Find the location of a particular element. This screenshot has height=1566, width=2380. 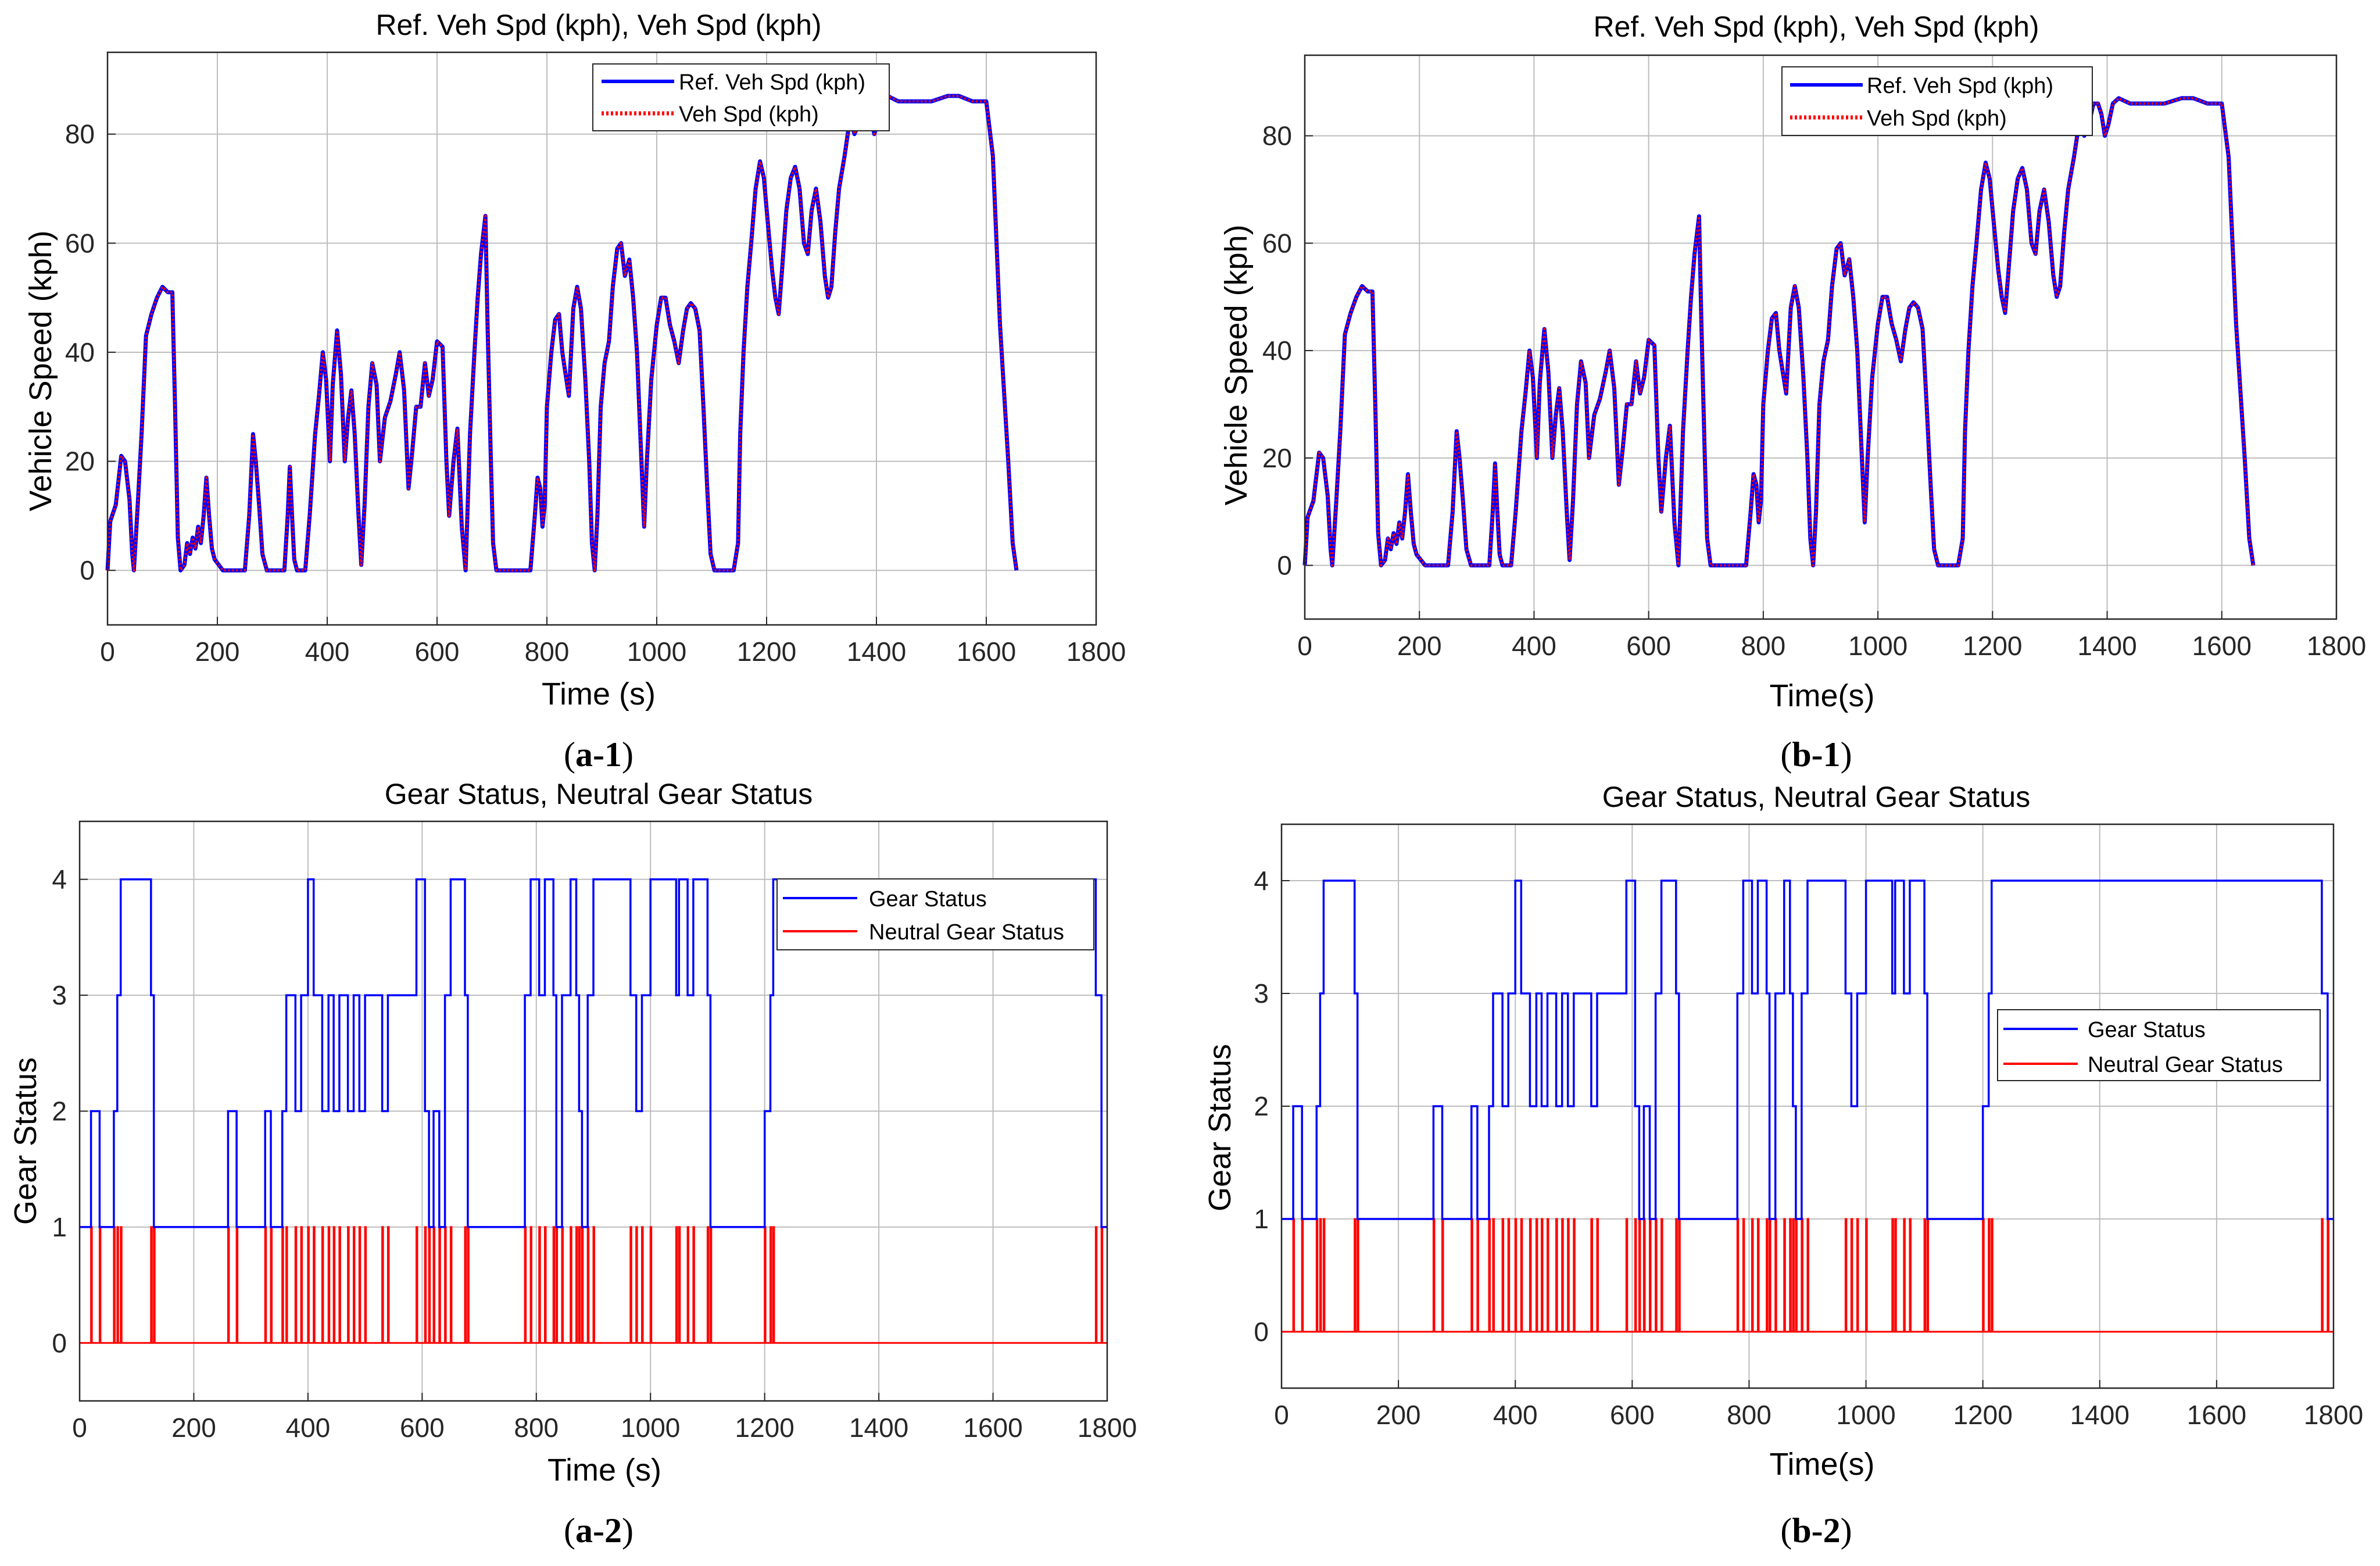

y-tick-label: 4 is located at coordinates (60, 880).